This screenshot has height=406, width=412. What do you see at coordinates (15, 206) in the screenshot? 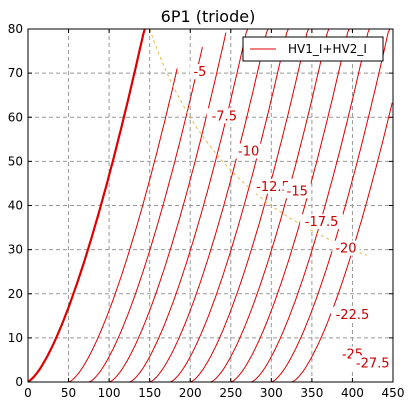
I see `y-tick-label: 40` at bounding box center [15, 206].